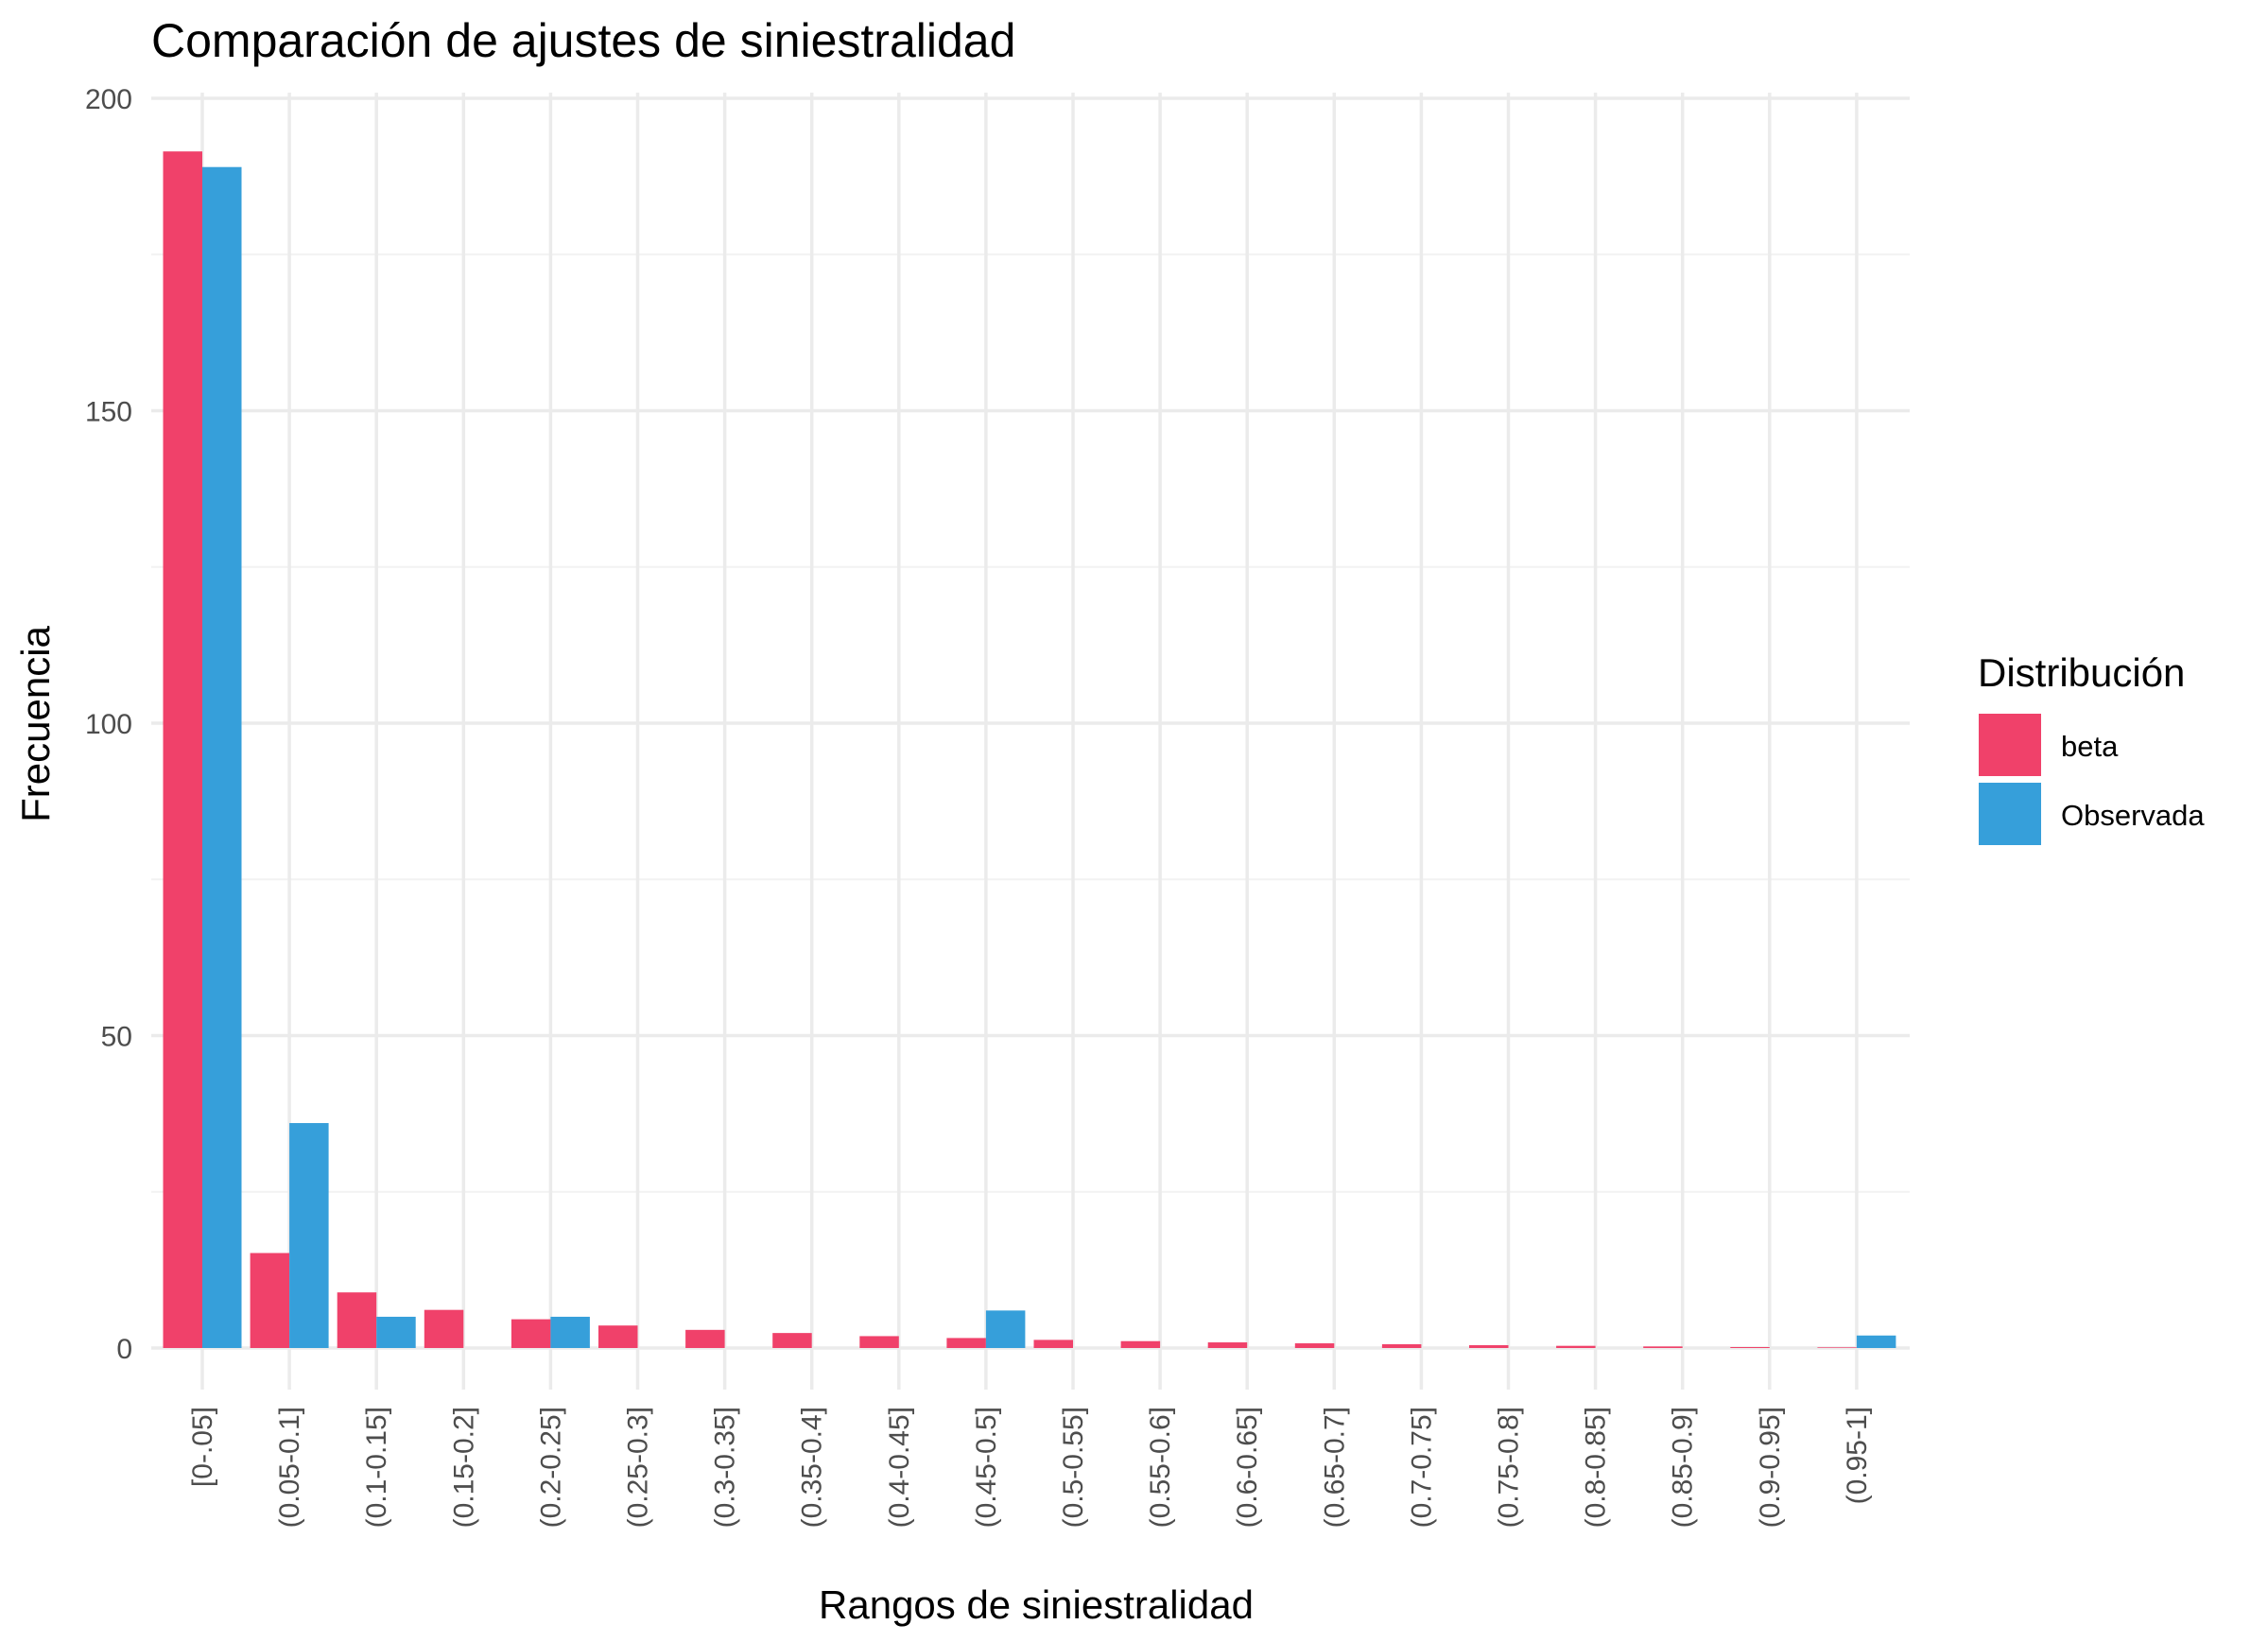  I want to click on x-tick-label: (0.75-0.8], so click(1510, 1468).